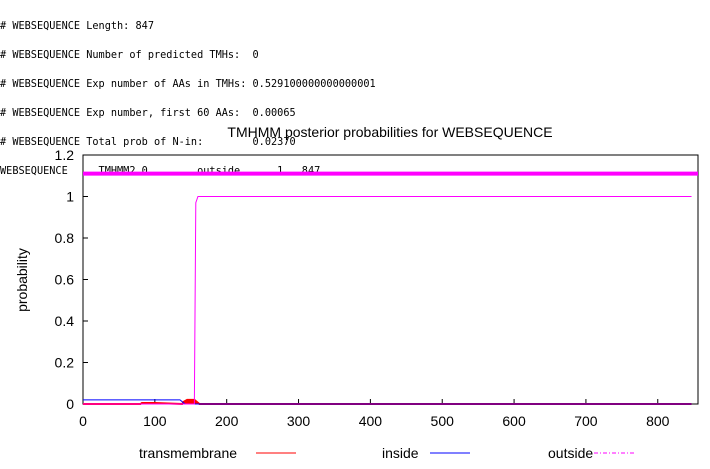  I want to click on x-tick-label: 0, so click(83, 421).